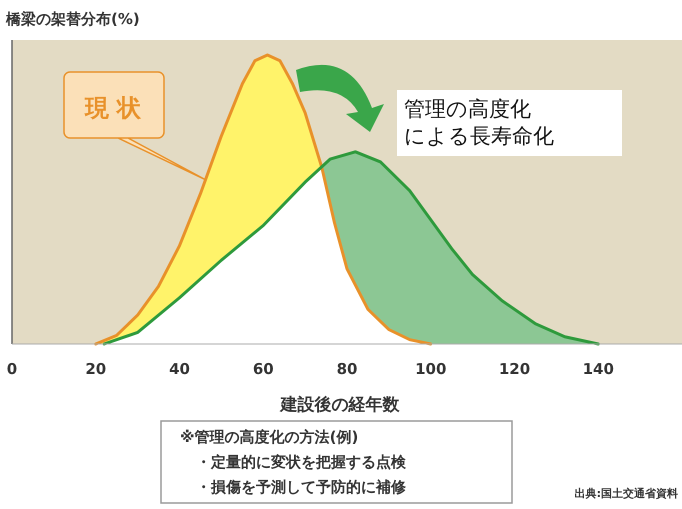  I want to click on x-tick-label: 80, so click(347, 369).